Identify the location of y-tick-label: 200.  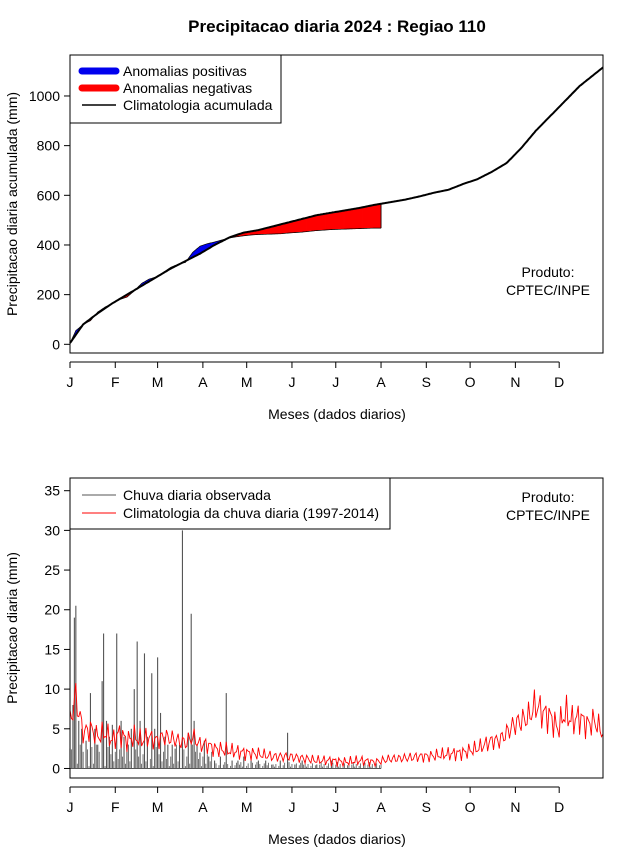
(49, 295).